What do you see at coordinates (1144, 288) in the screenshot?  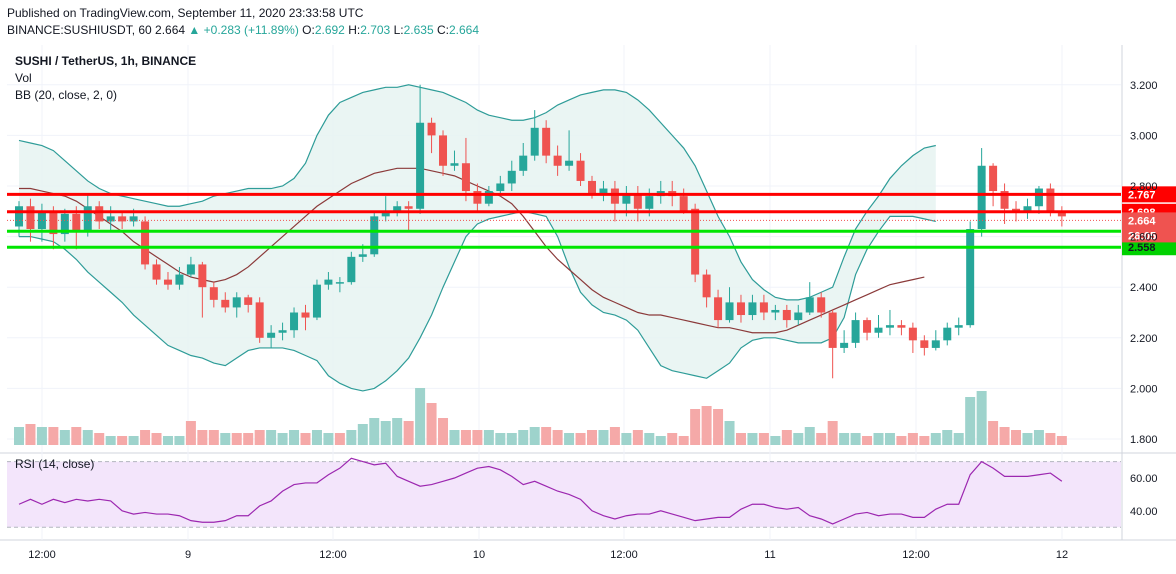 I see `price-tick-label: 2.400` at bounding box center [1144, 288].